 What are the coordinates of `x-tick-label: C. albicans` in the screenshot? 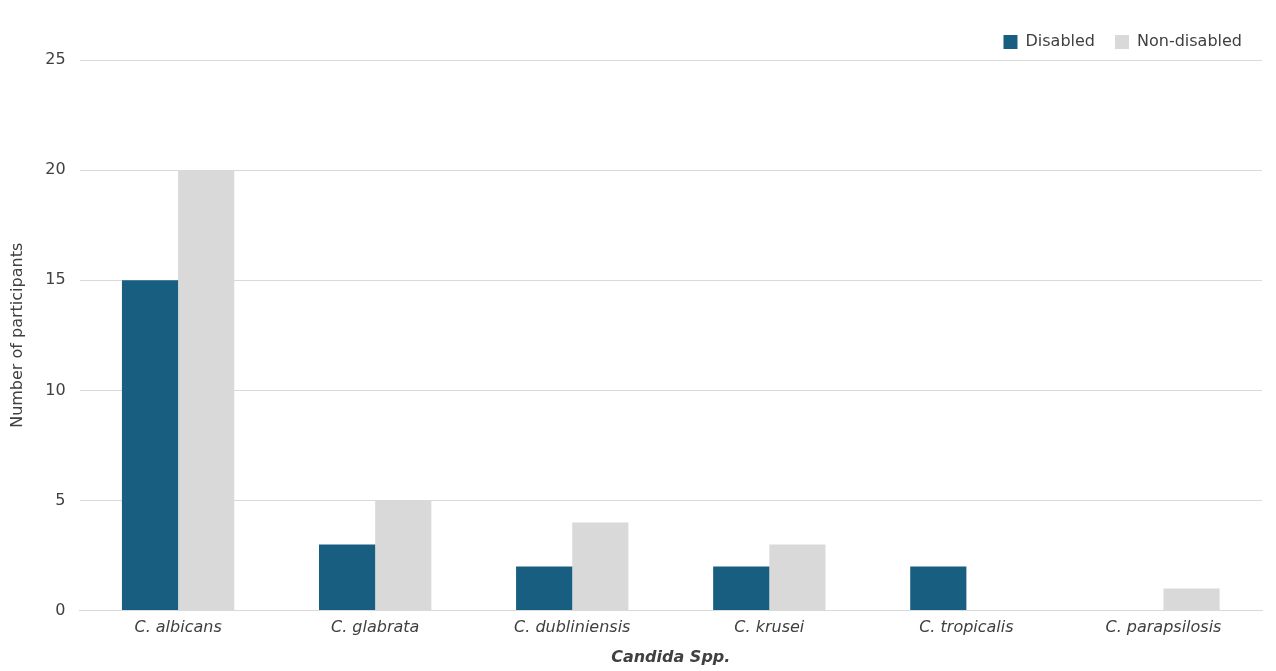 It's located at (178, 627).